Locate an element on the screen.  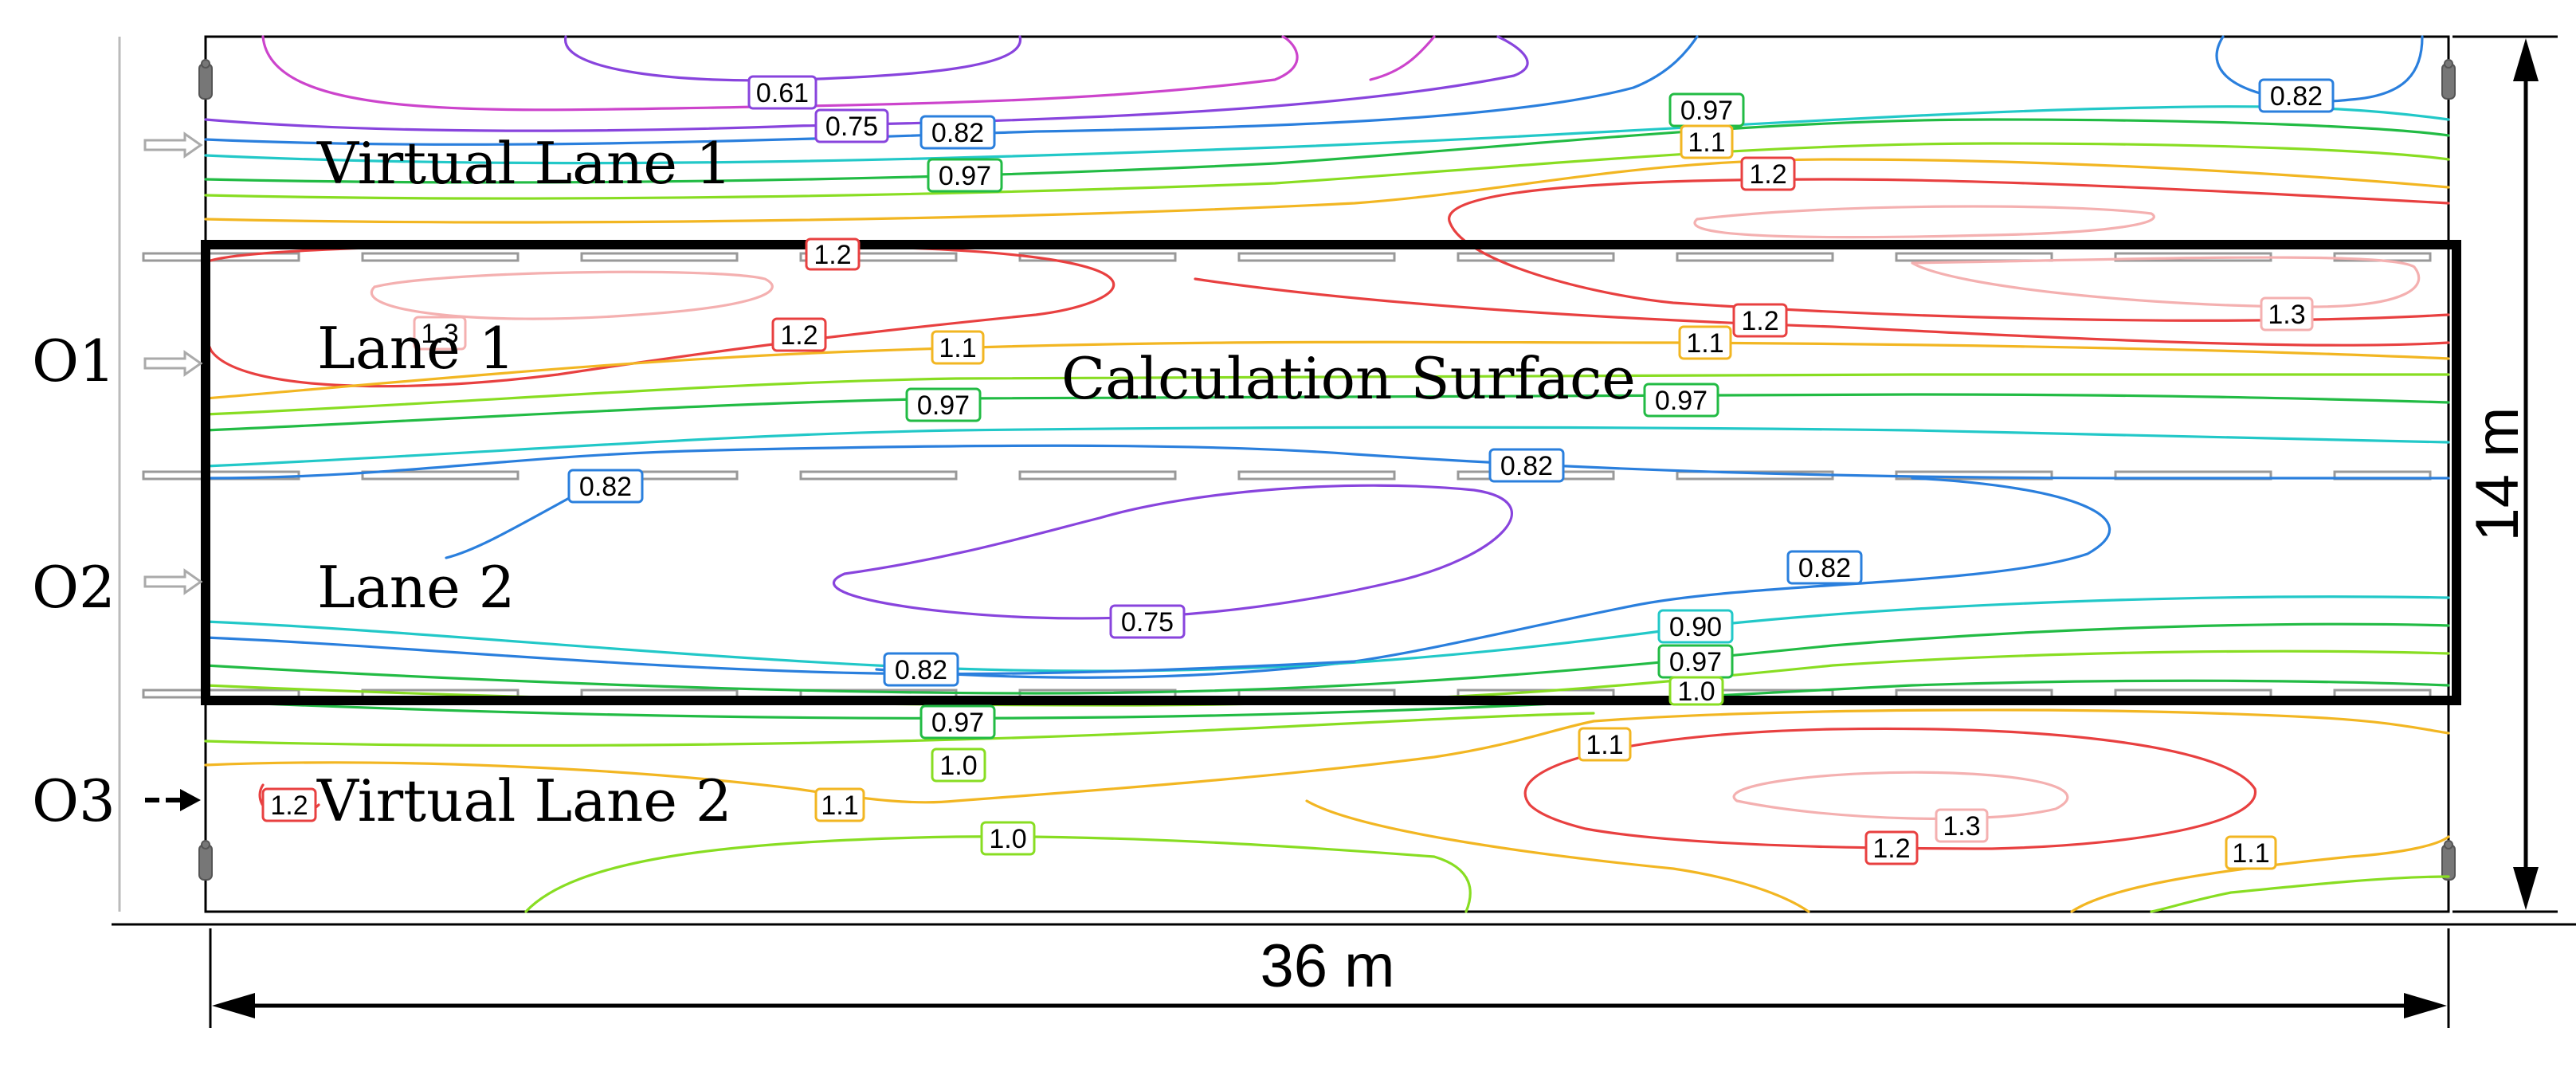
contour-082-lane1 is located at coordinates (1327, 462).